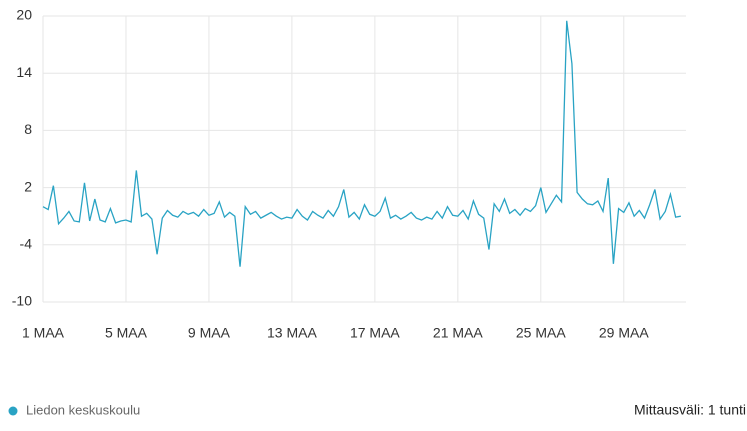  I want to click on x-tick-label: 13 MAA, so click(292, 333).